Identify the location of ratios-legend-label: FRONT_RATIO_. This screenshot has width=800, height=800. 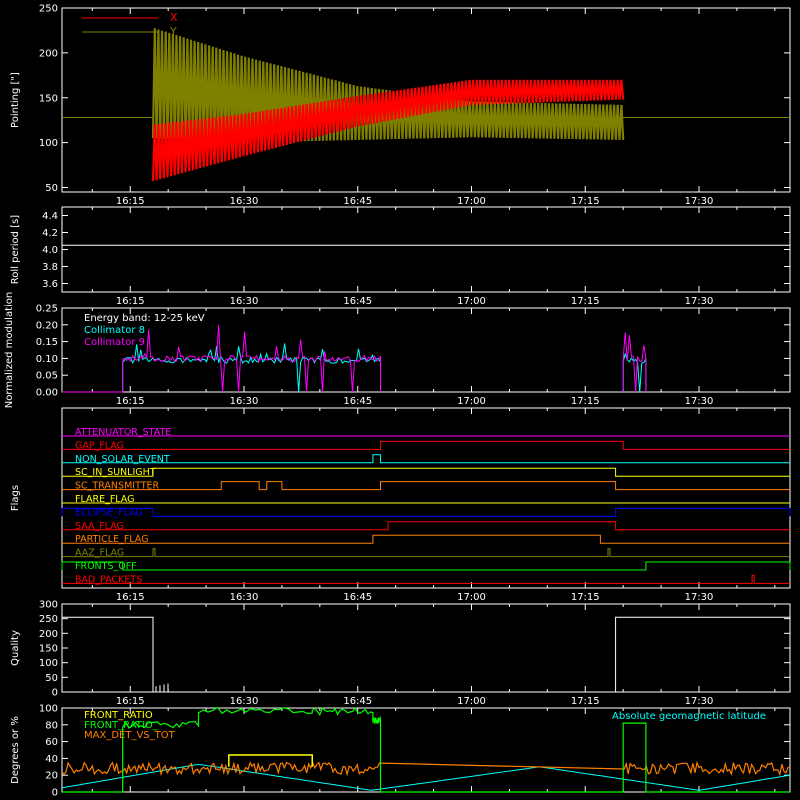
(121, 725).